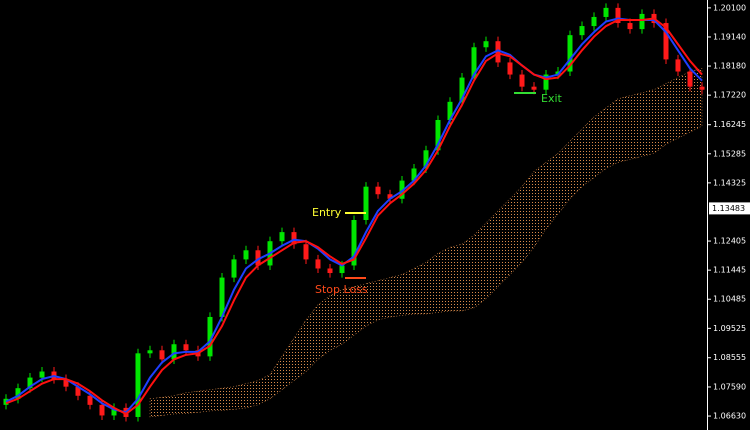 This screenshot has height=430, width=750. Describe the element at coordinates (729, 36) in the screenshot. I see `y-tick-label: 1.19140` at that location.